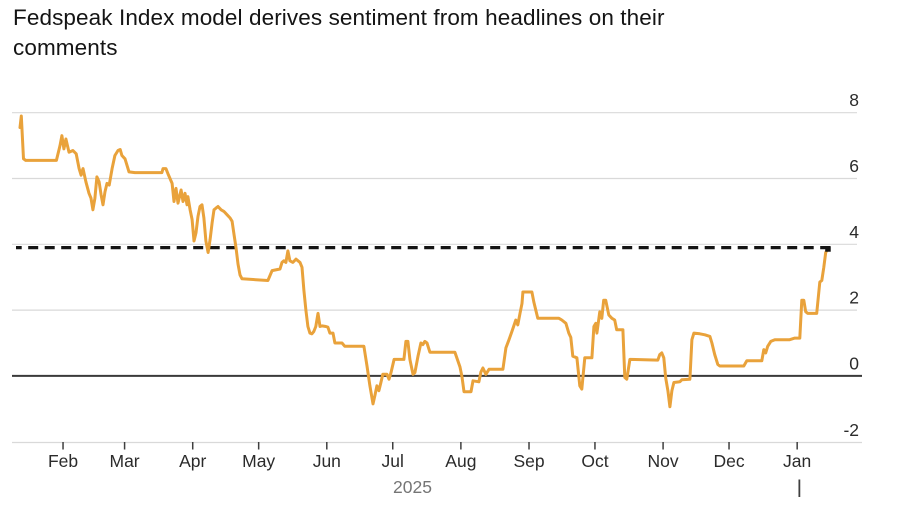 This screenshot has height=510, width=900. What do you see at coordinates (728, 461) in the screenshot?
I see `x-axis-label-dec: Dec` at bounding box center [728, 461].